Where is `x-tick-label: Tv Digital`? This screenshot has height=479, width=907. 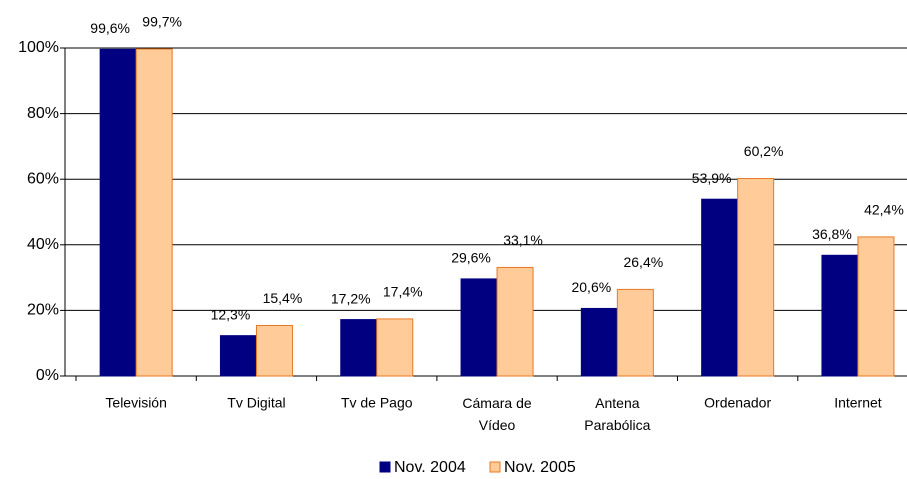
x-tick-label: Tv Digital is located at coordinates (256, 403).